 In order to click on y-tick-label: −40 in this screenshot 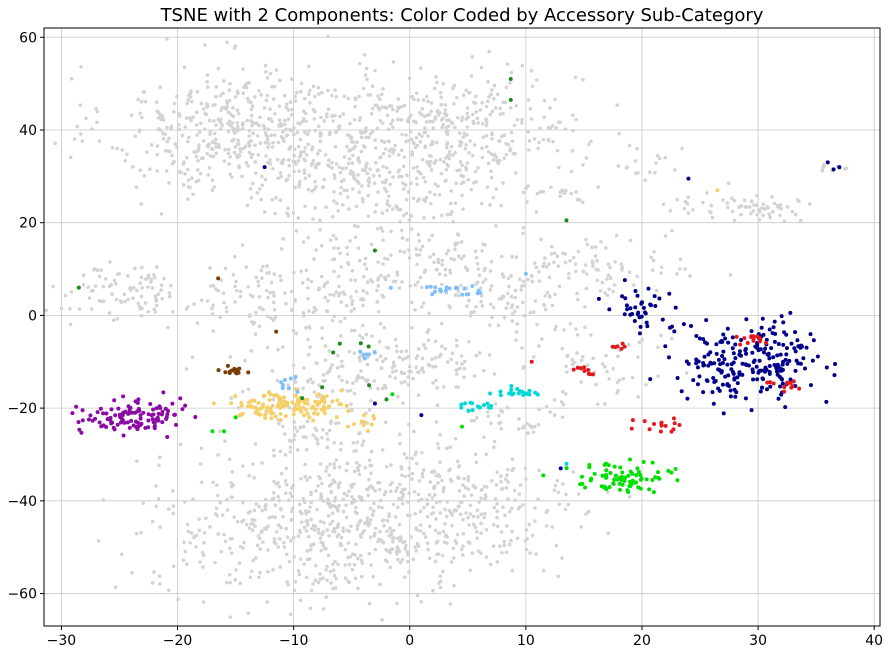, I will do `click(22, 502)`.